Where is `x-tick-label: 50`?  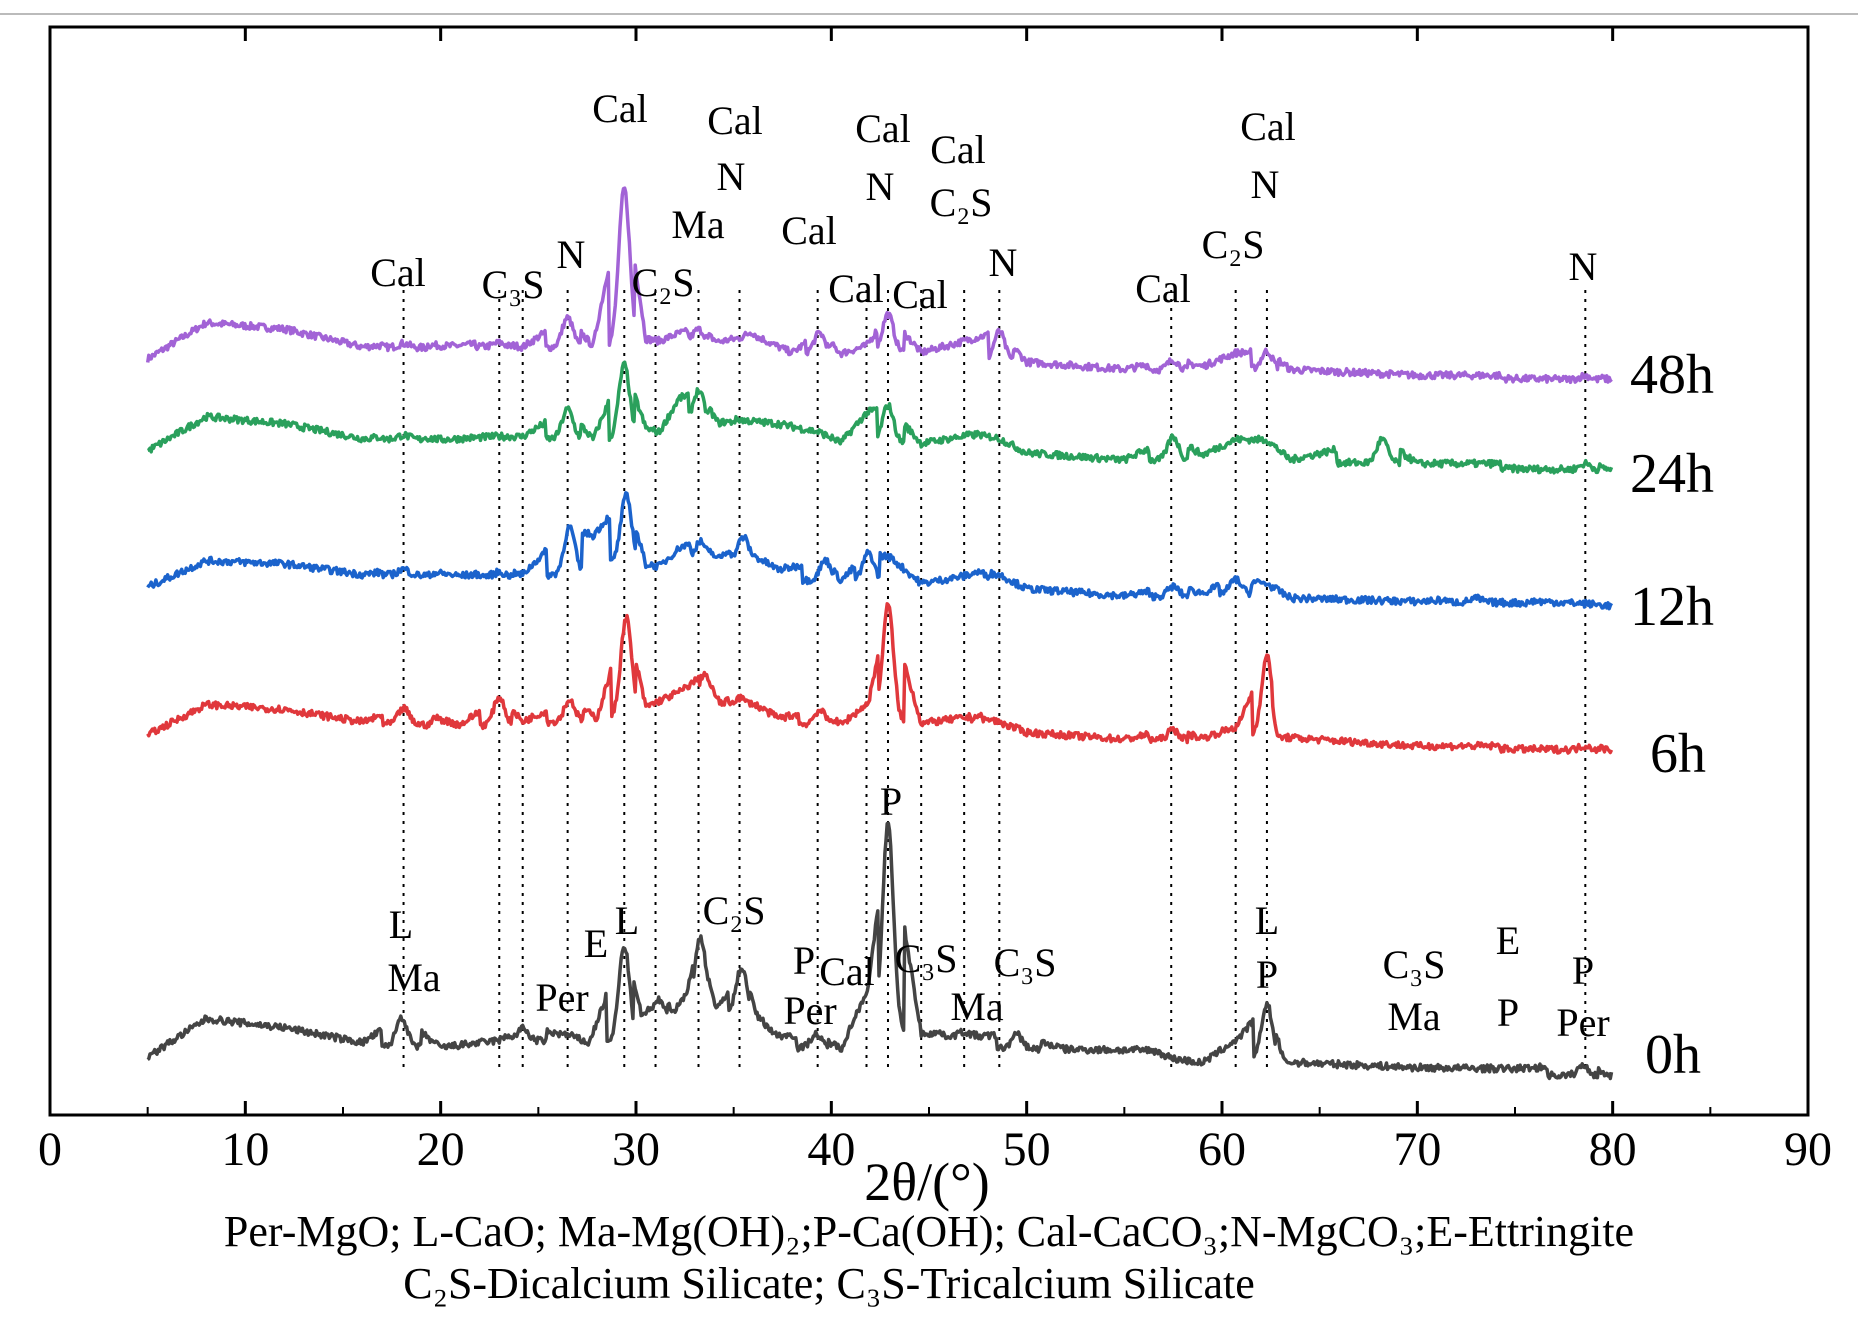 x-tick-label: 50 is located at coordinates (1027, 1149).